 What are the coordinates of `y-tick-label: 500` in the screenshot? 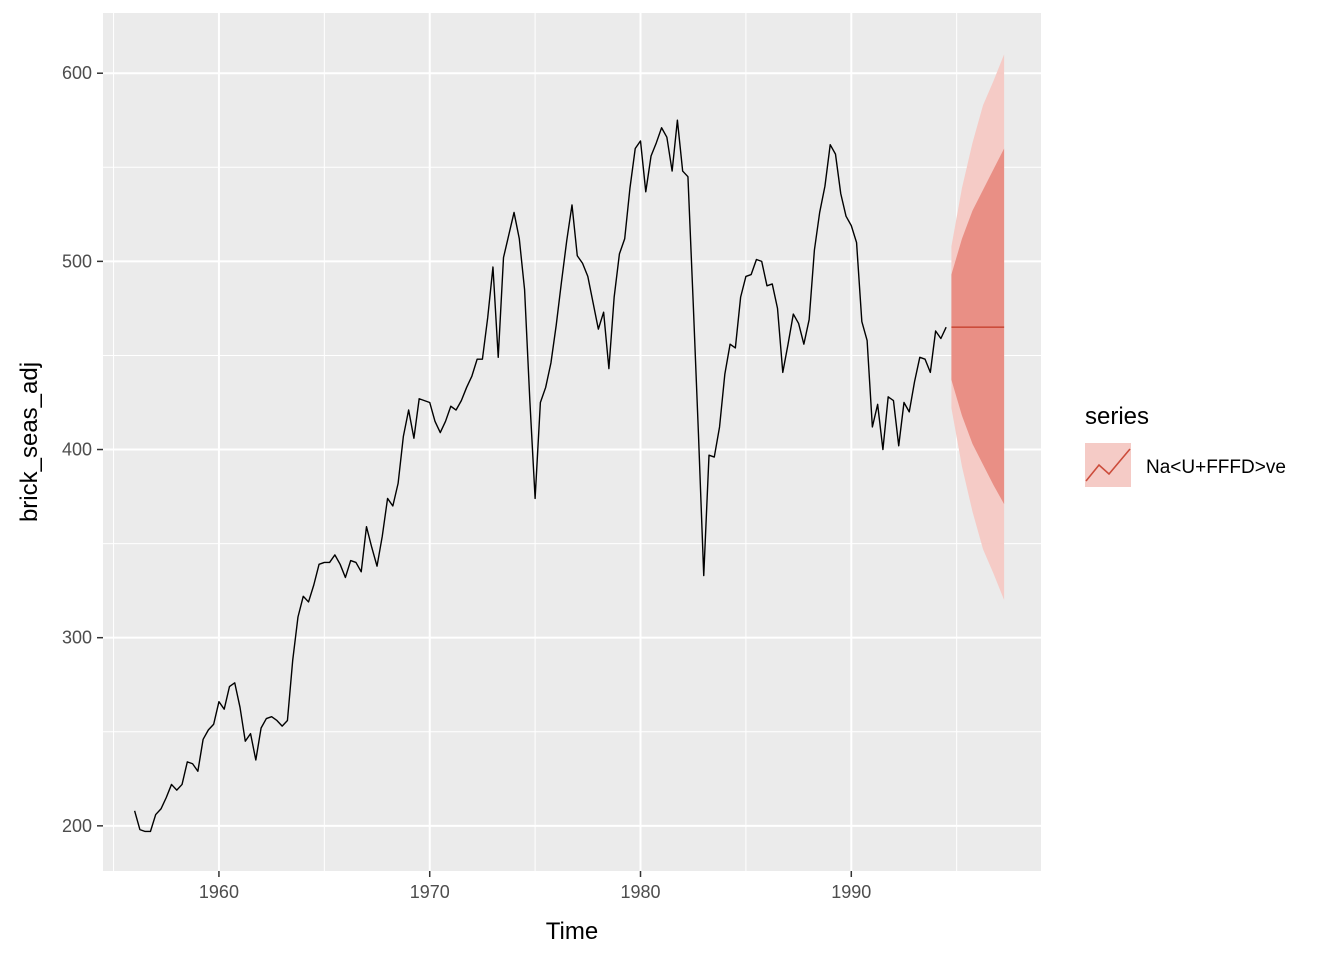 It's located at (77, 261).